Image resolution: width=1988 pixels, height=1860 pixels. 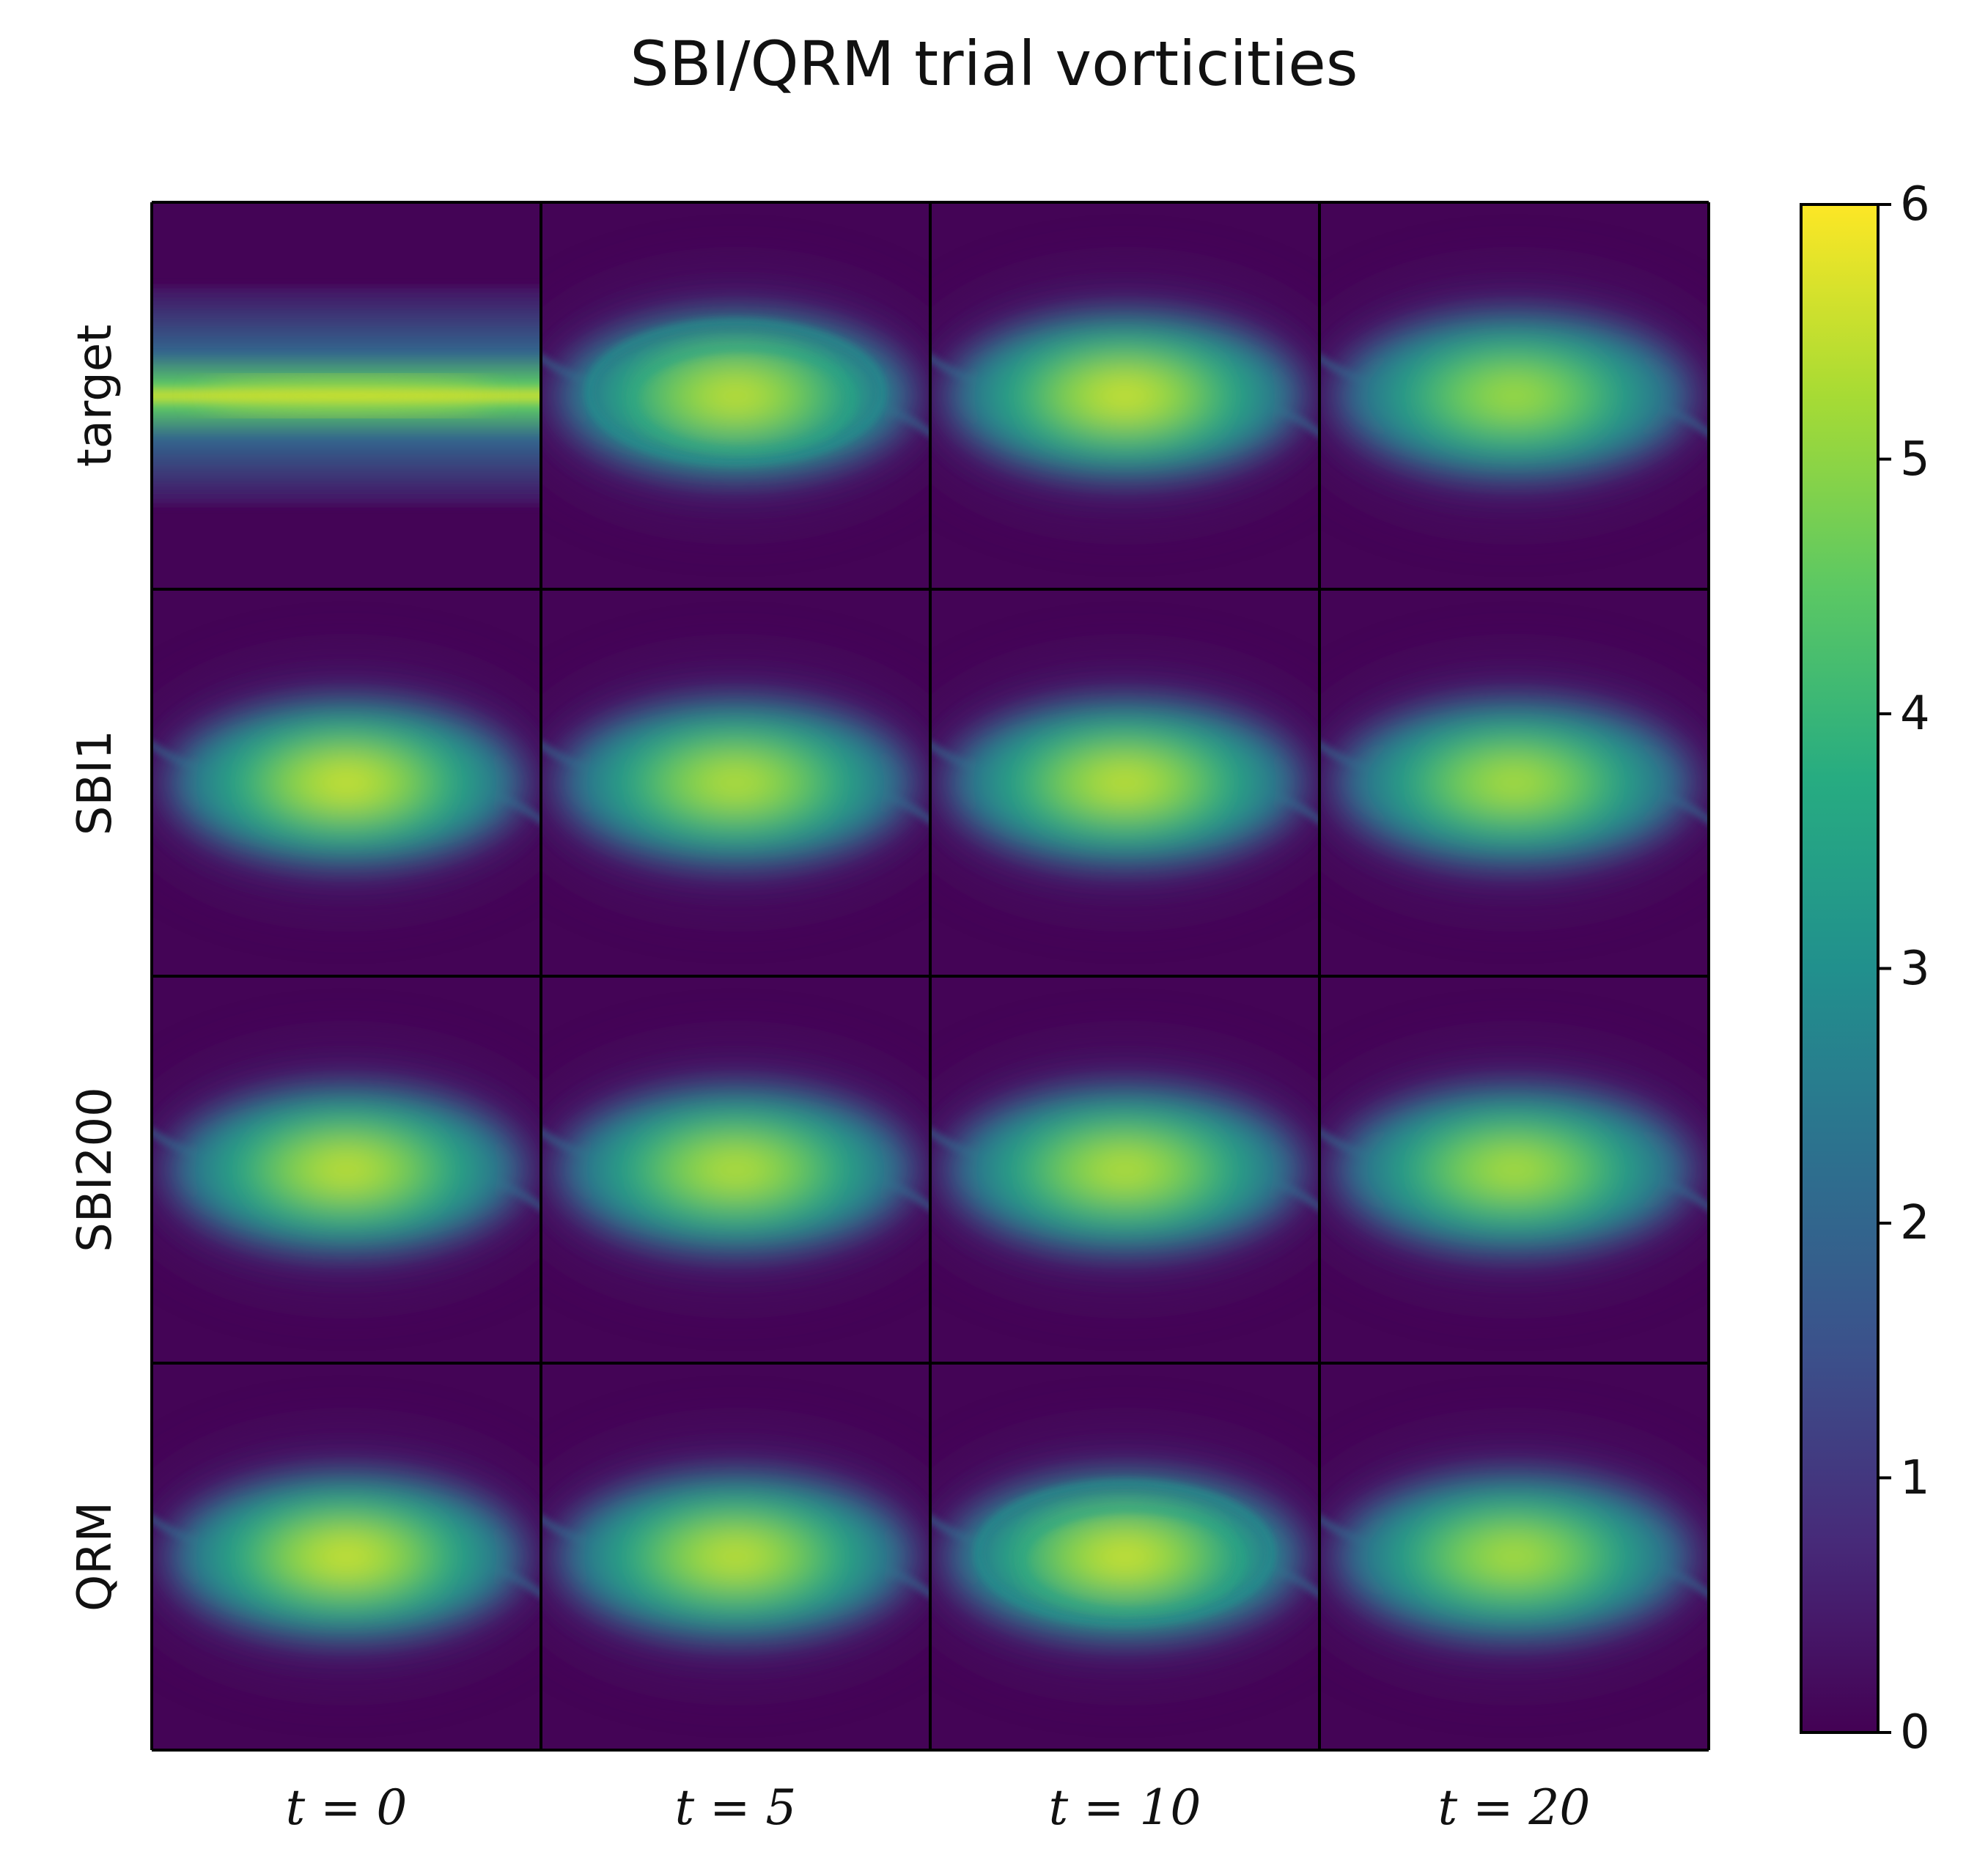 What do you see at coordinates (1514, 1807) in the screenshot?
I see `column-label: t = 20` at bounding box center [1514, 1807].